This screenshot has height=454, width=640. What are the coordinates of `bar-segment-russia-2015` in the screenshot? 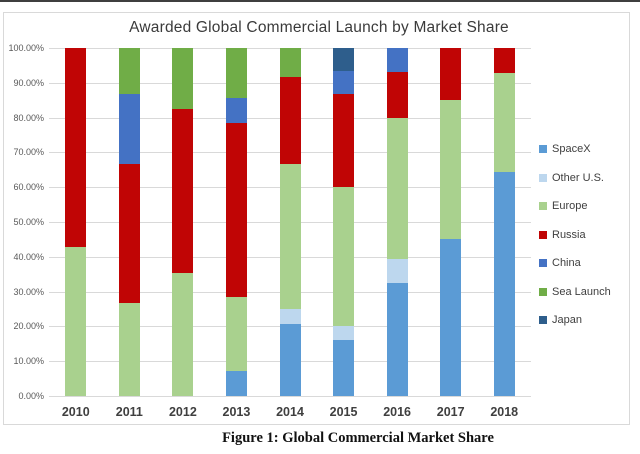 It's located at (344, 141).